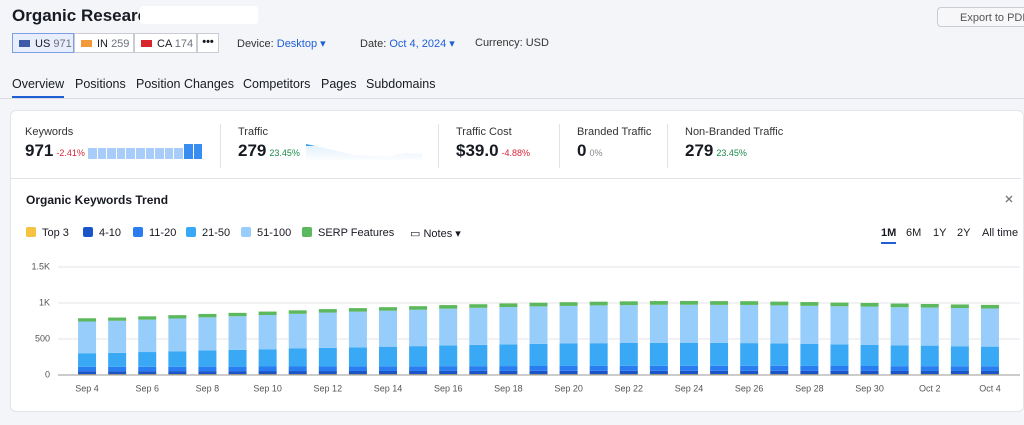 This screenshot has width=1024, height=425. I want to click on x-tick-label: Sep 4, so click(87, 388).